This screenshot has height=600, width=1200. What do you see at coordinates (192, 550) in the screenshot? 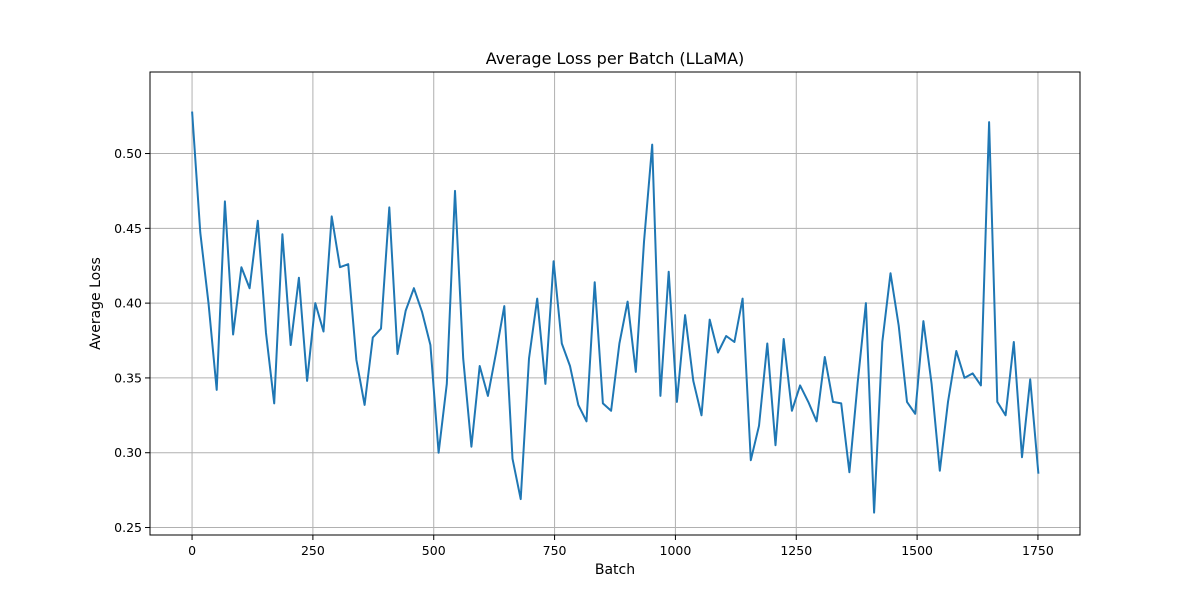
I see `x-tick-label: 0` at bounding box center [192, 550].